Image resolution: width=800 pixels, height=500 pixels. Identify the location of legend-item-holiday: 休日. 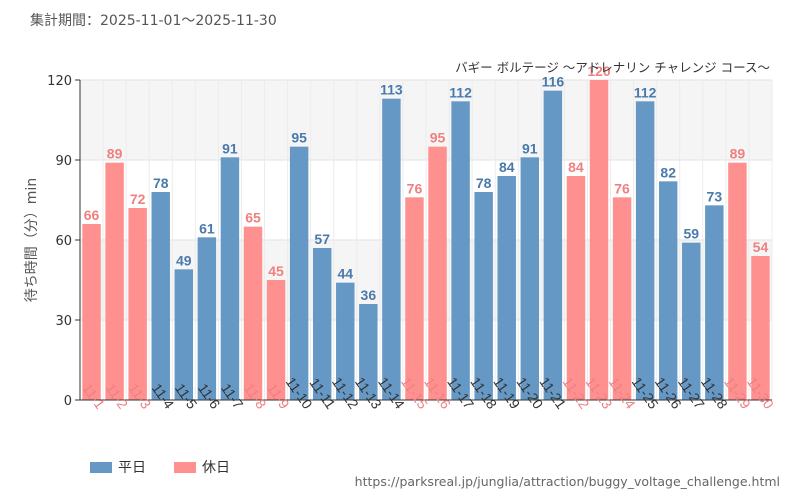
(202, 467).